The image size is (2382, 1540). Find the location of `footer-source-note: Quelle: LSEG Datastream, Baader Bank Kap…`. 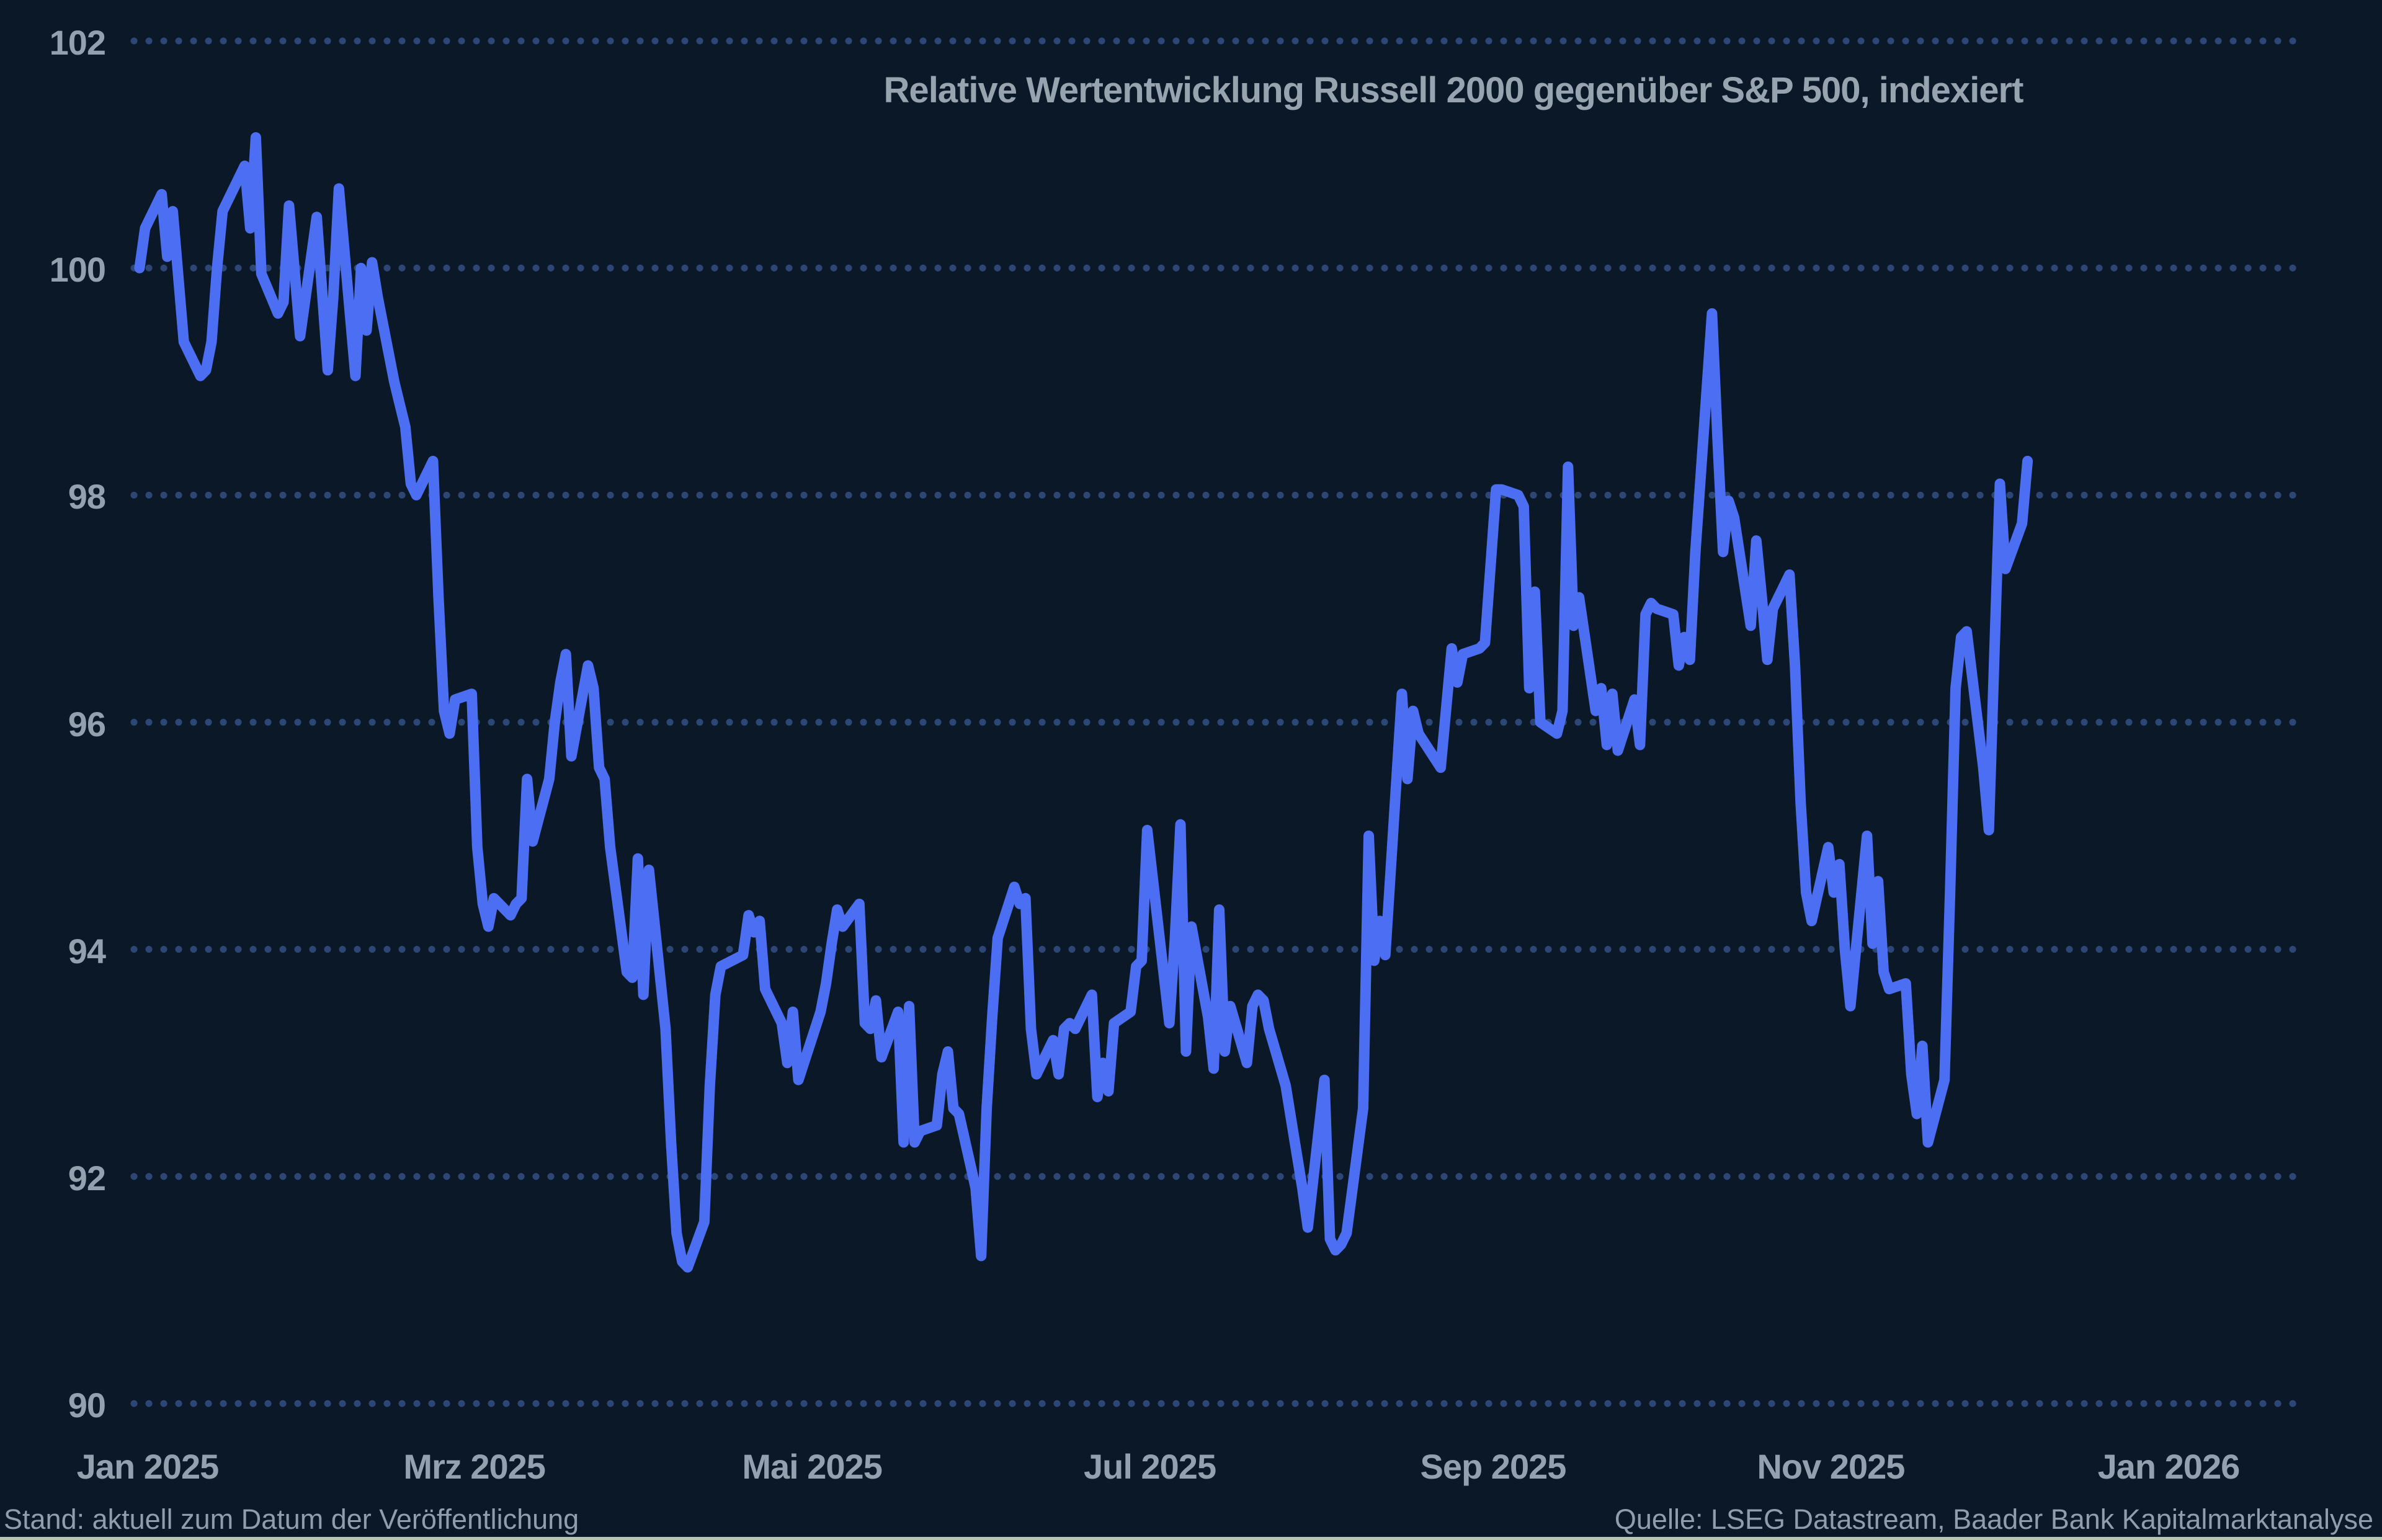

footer-source-note: Quelle: LSEG Datastream, Baader Bank Kap… is located at coordinates (1994, 1519).